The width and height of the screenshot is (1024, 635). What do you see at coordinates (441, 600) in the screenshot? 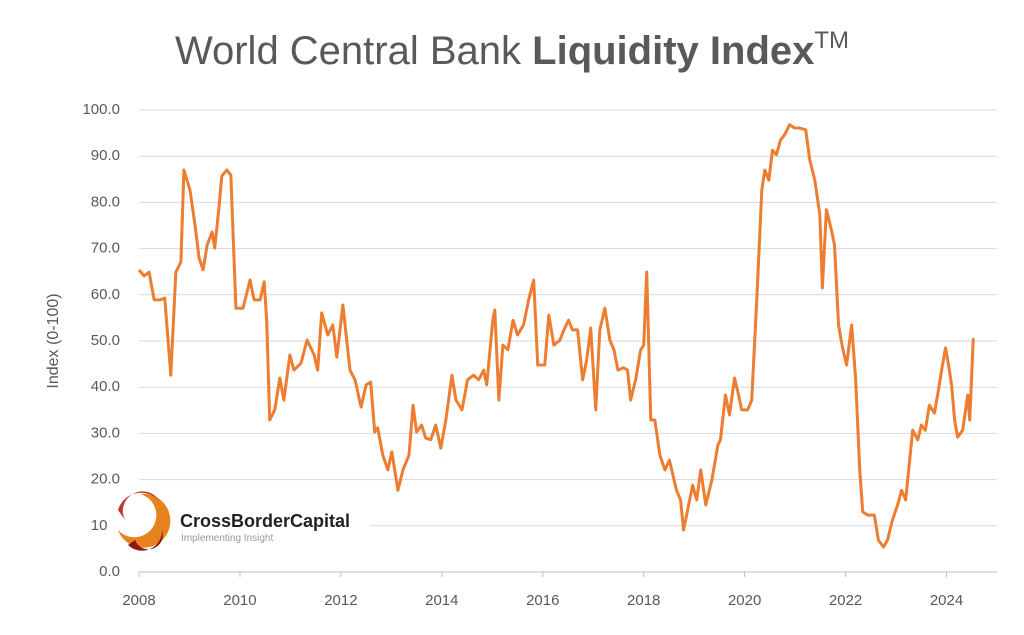
I see `x-tick-label: 2014` at bounding box center [441, 600].